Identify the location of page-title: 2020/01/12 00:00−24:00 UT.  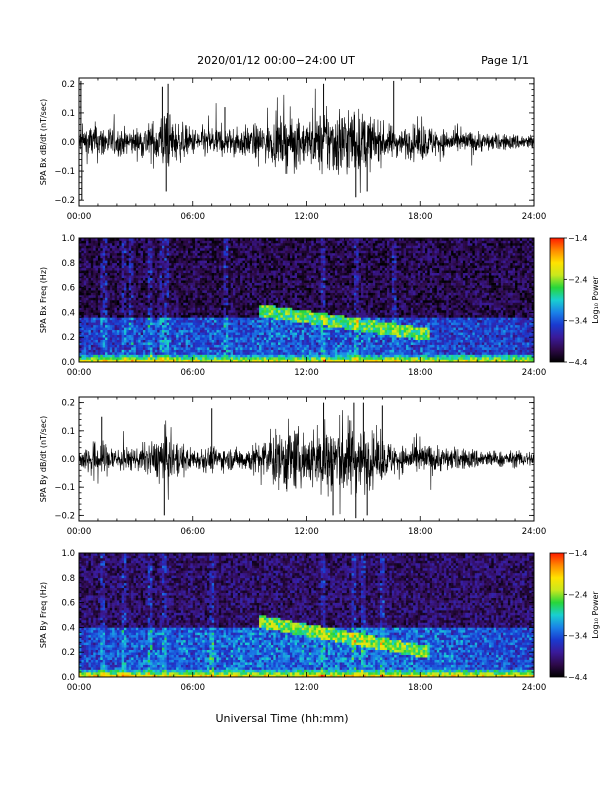
(276, 60).